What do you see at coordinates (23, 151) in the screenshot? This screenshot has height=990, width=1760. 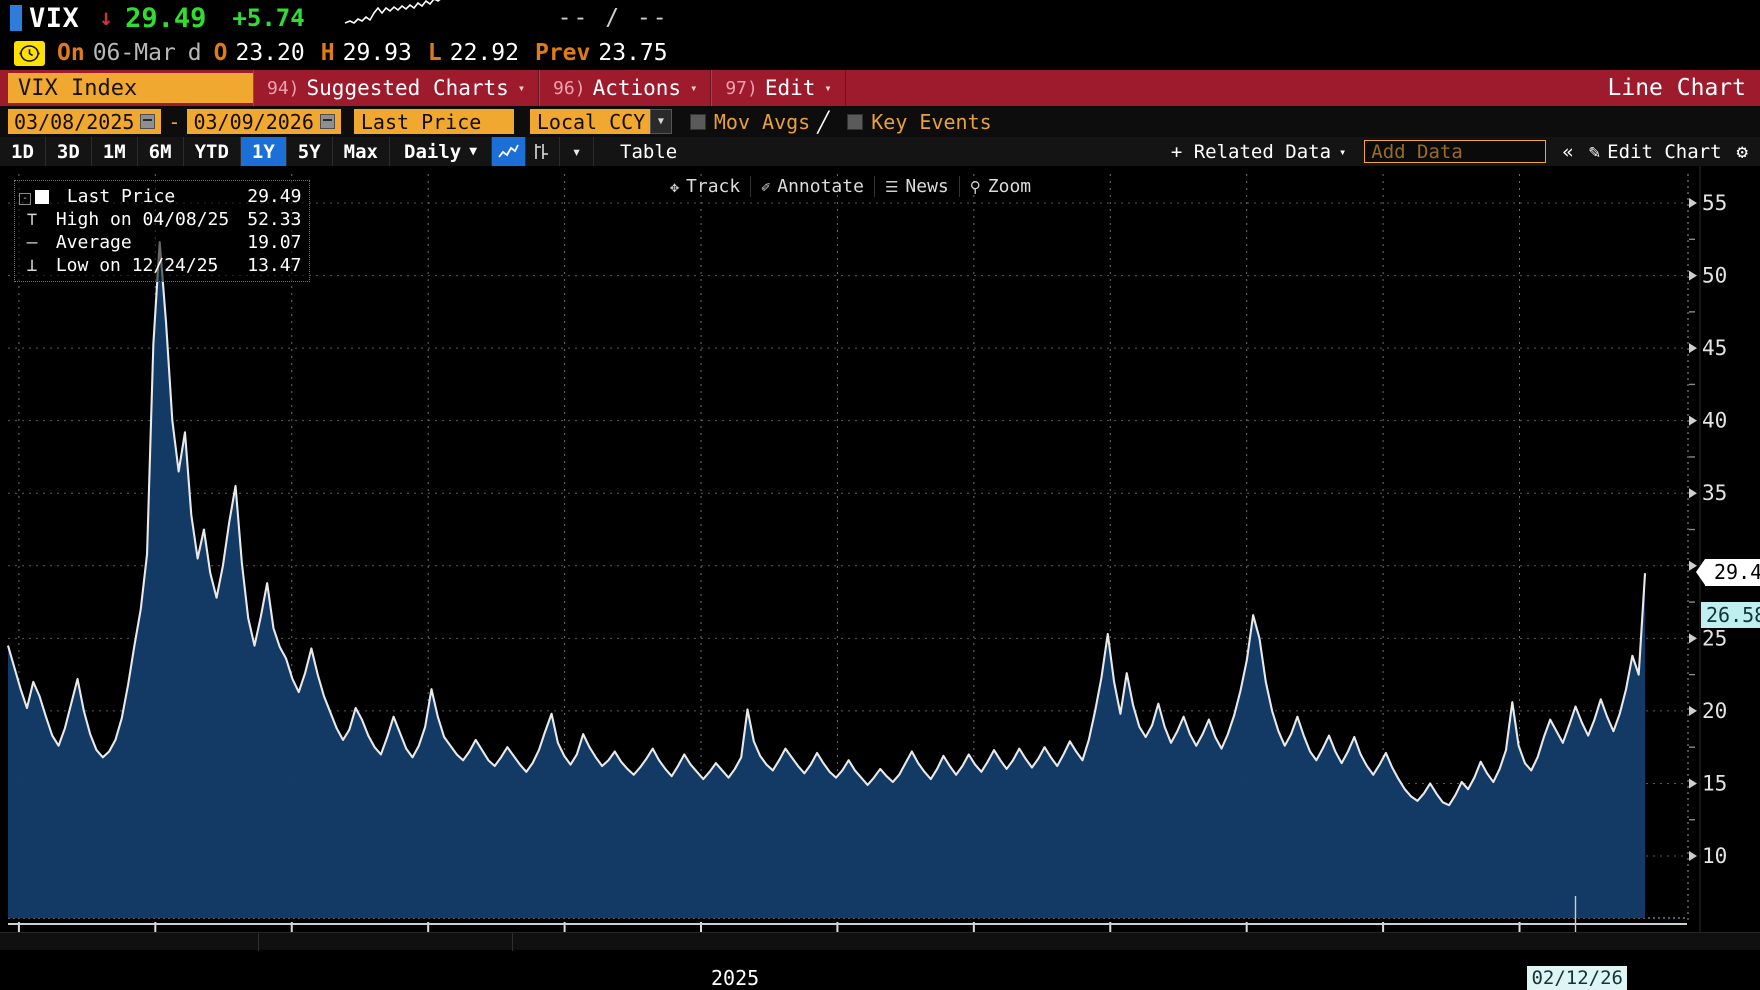 I see `period-1d: 1D` at bounding box center [23, 151].